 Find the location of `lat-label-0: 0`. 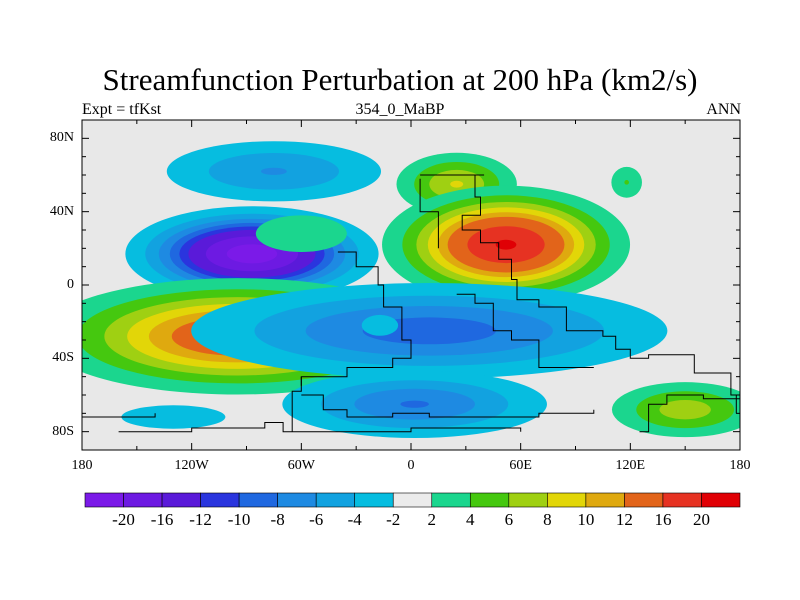

lat-label-0: 0 is located at coordinates (70, 284).